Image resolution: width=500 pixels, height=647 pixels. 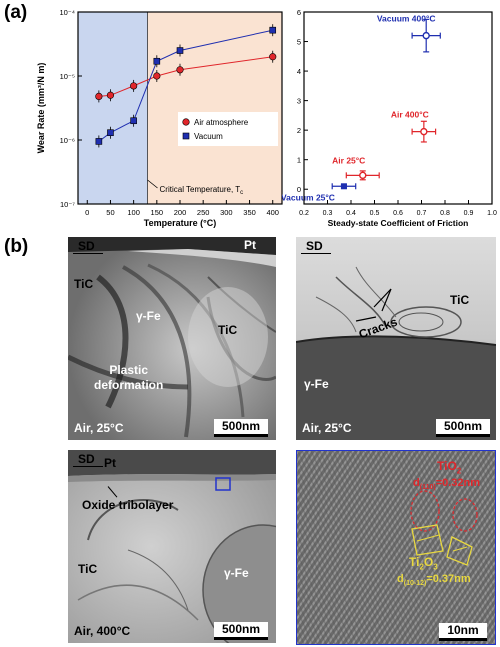 I want to click on critical-temperature-annotation: Critical Temperature, Tc, so click(x=195, y=187).